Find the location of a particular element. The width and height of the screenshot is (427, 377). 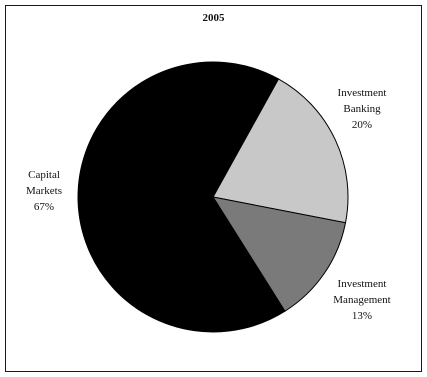

slice-label-investment-banking-line-1: Banking is located at coordinates (362, 109).